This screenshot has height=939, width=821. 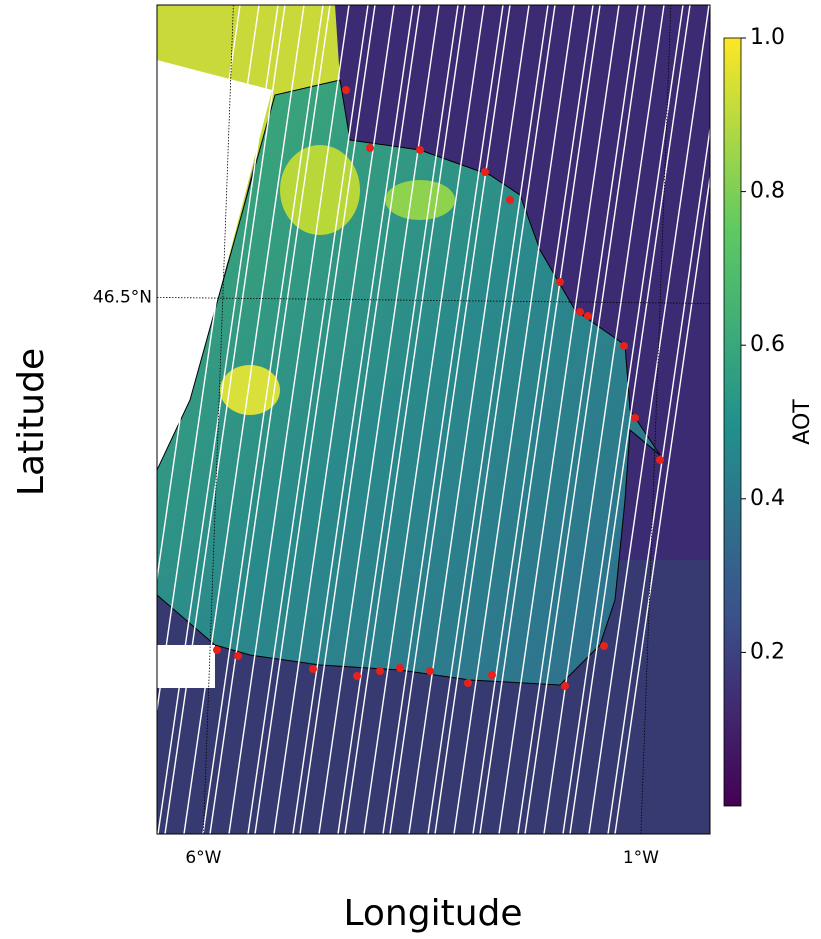 I want to click on colorbar-tick-label: 0.4, so click(x=767, y=498).